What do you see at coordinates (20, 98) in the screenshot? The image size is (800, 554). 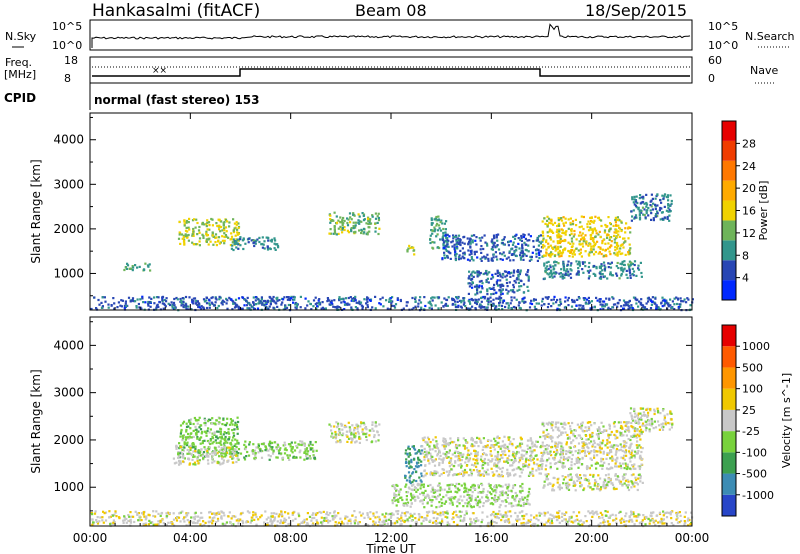 I see `cpid-label: CPID` at bounding box center [20, 98].